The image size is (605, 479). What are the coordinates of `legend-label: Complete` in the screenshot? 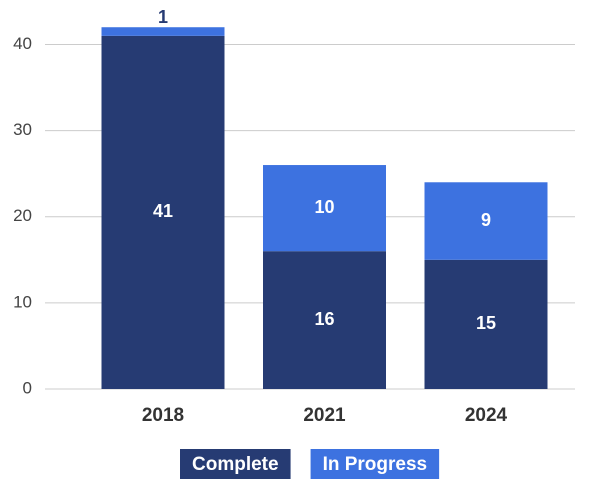 It's located at (235, 464).